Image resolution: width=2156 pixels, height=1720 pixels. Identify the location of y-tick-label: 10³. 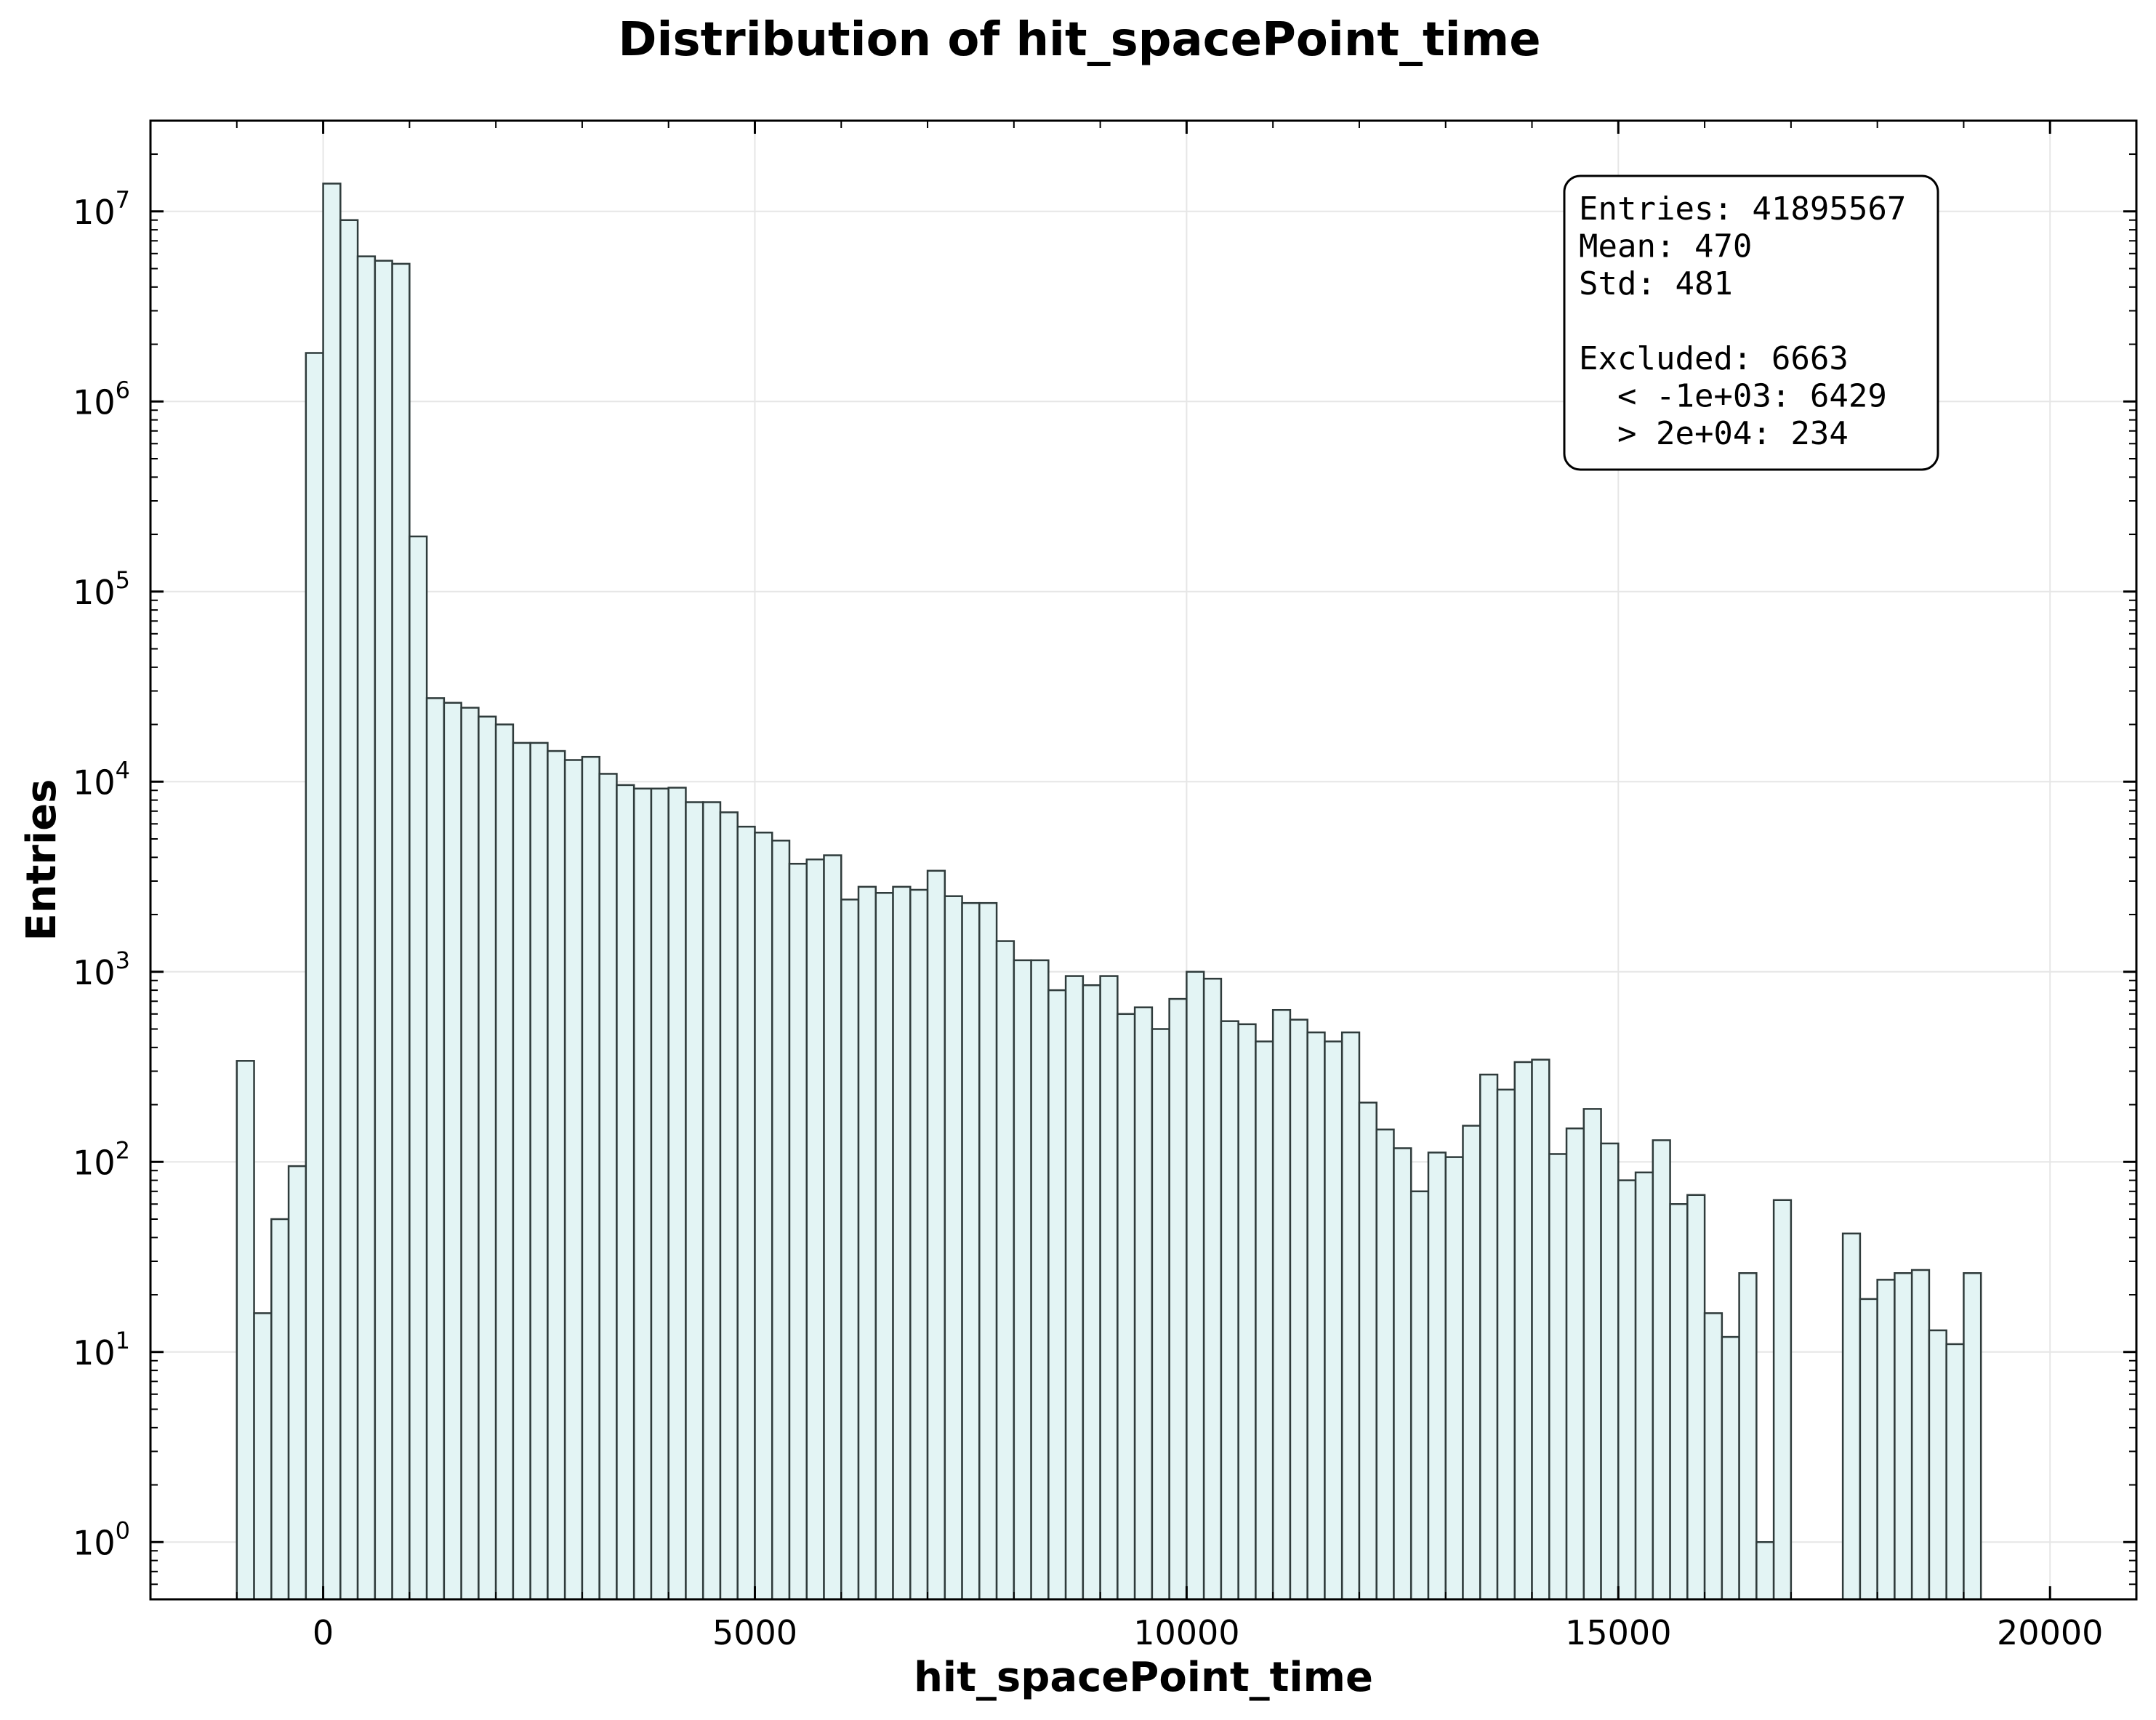
(101, 969).